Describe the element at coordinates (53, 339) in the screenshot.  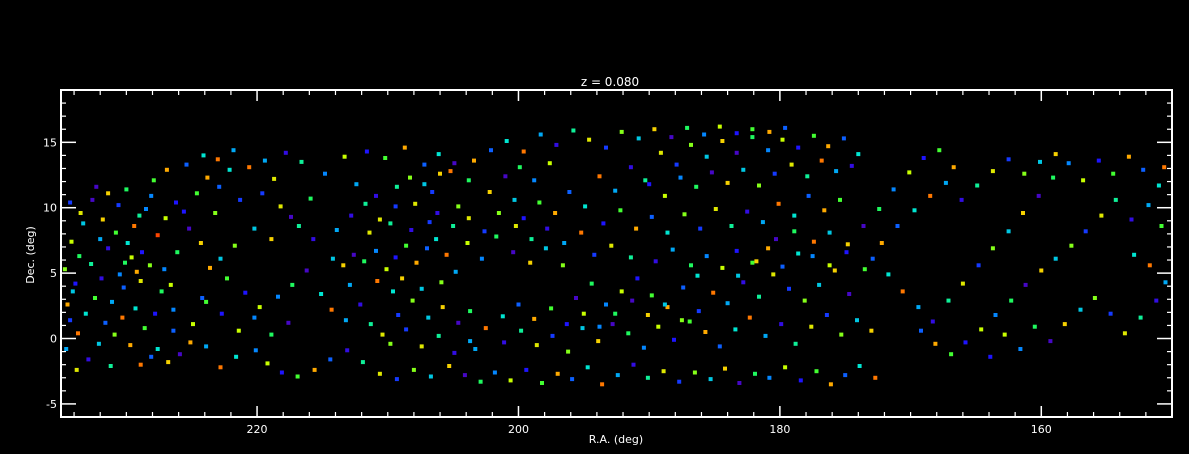
I see `y-tick-label: 0` at that location.